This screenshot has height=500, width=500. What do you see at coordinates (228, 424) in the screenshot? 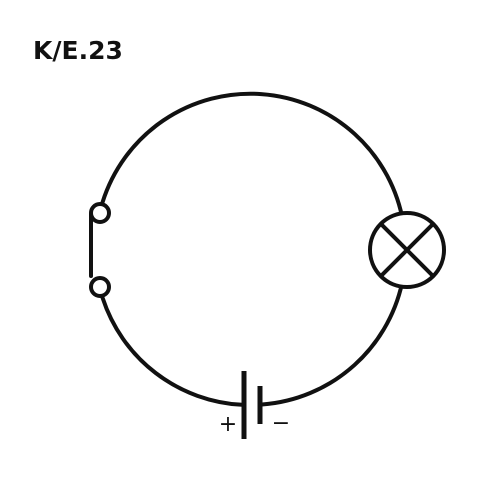
I see `battery-positive-label: +` at bounding box center [228, 424].